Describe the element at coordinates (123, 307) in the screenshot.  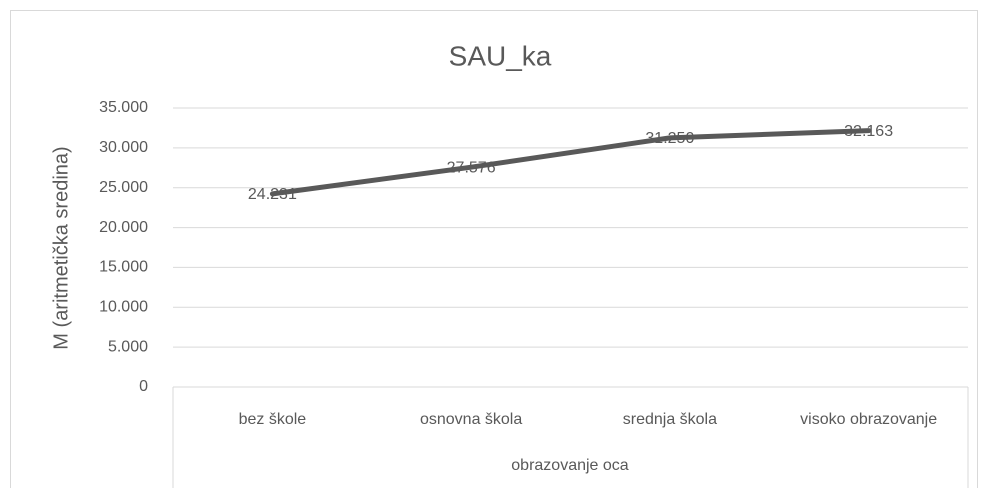
I see `y-tick-label: 10.000` at that location.